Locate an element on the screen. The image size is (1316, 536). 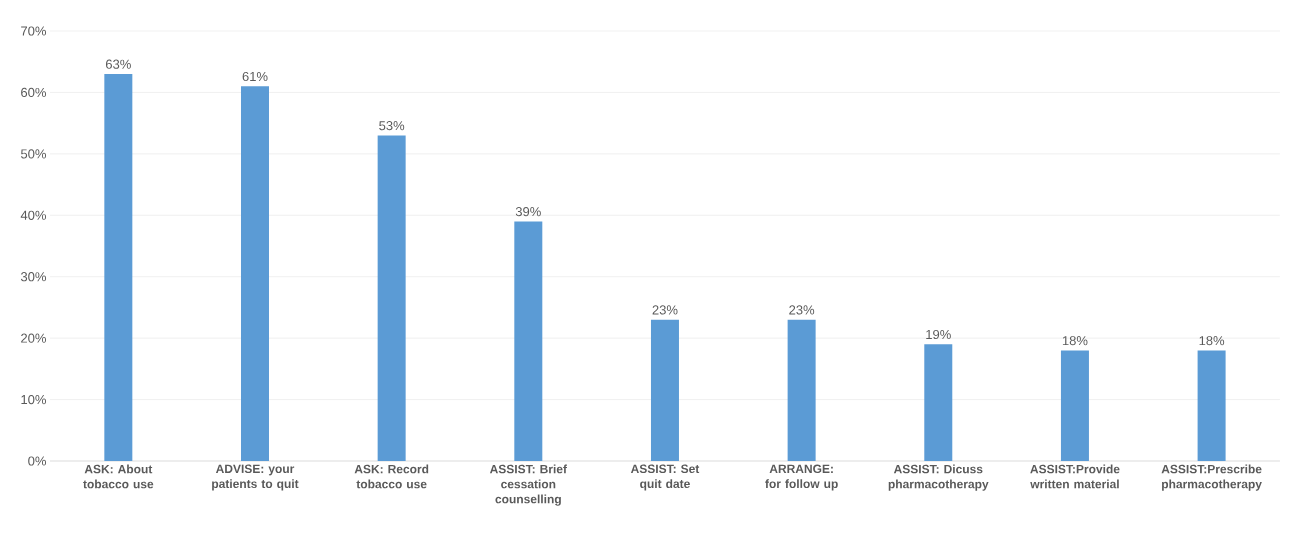
y-tick-label: 30% is located at coordinates (33, 277).